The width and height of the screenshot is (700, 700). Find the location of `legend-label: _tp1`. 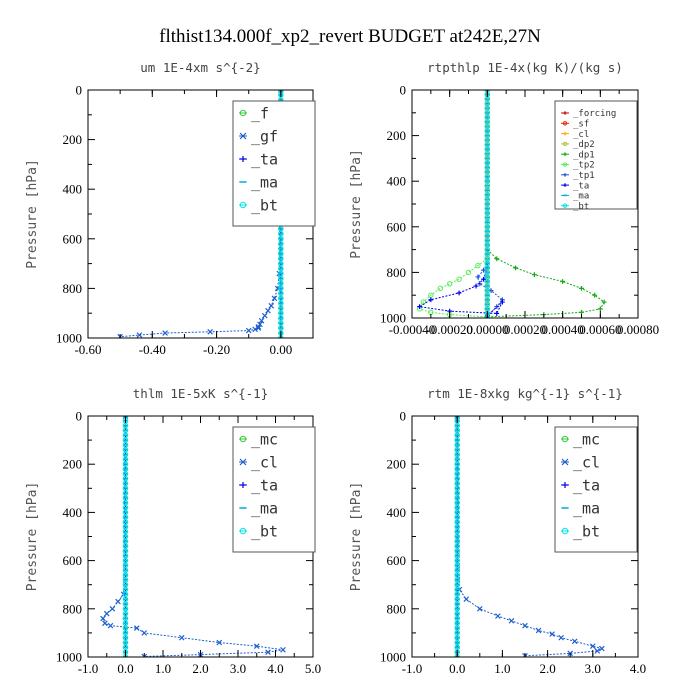

legend-label: _tp1 is located at coordinates (584, 176).